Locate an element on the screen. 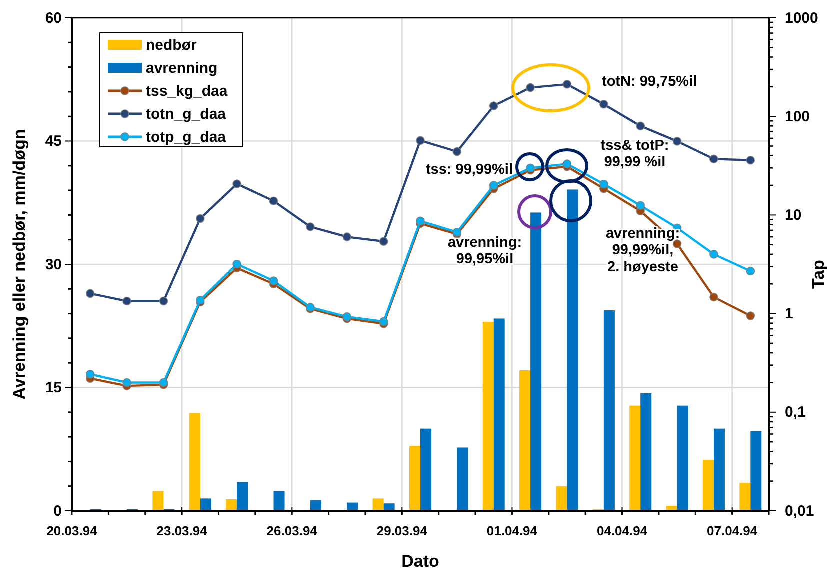 The width and height of the screenshot is (827, 572). x-tick-label: 20.03.94 is located at coordinates (72, 530).